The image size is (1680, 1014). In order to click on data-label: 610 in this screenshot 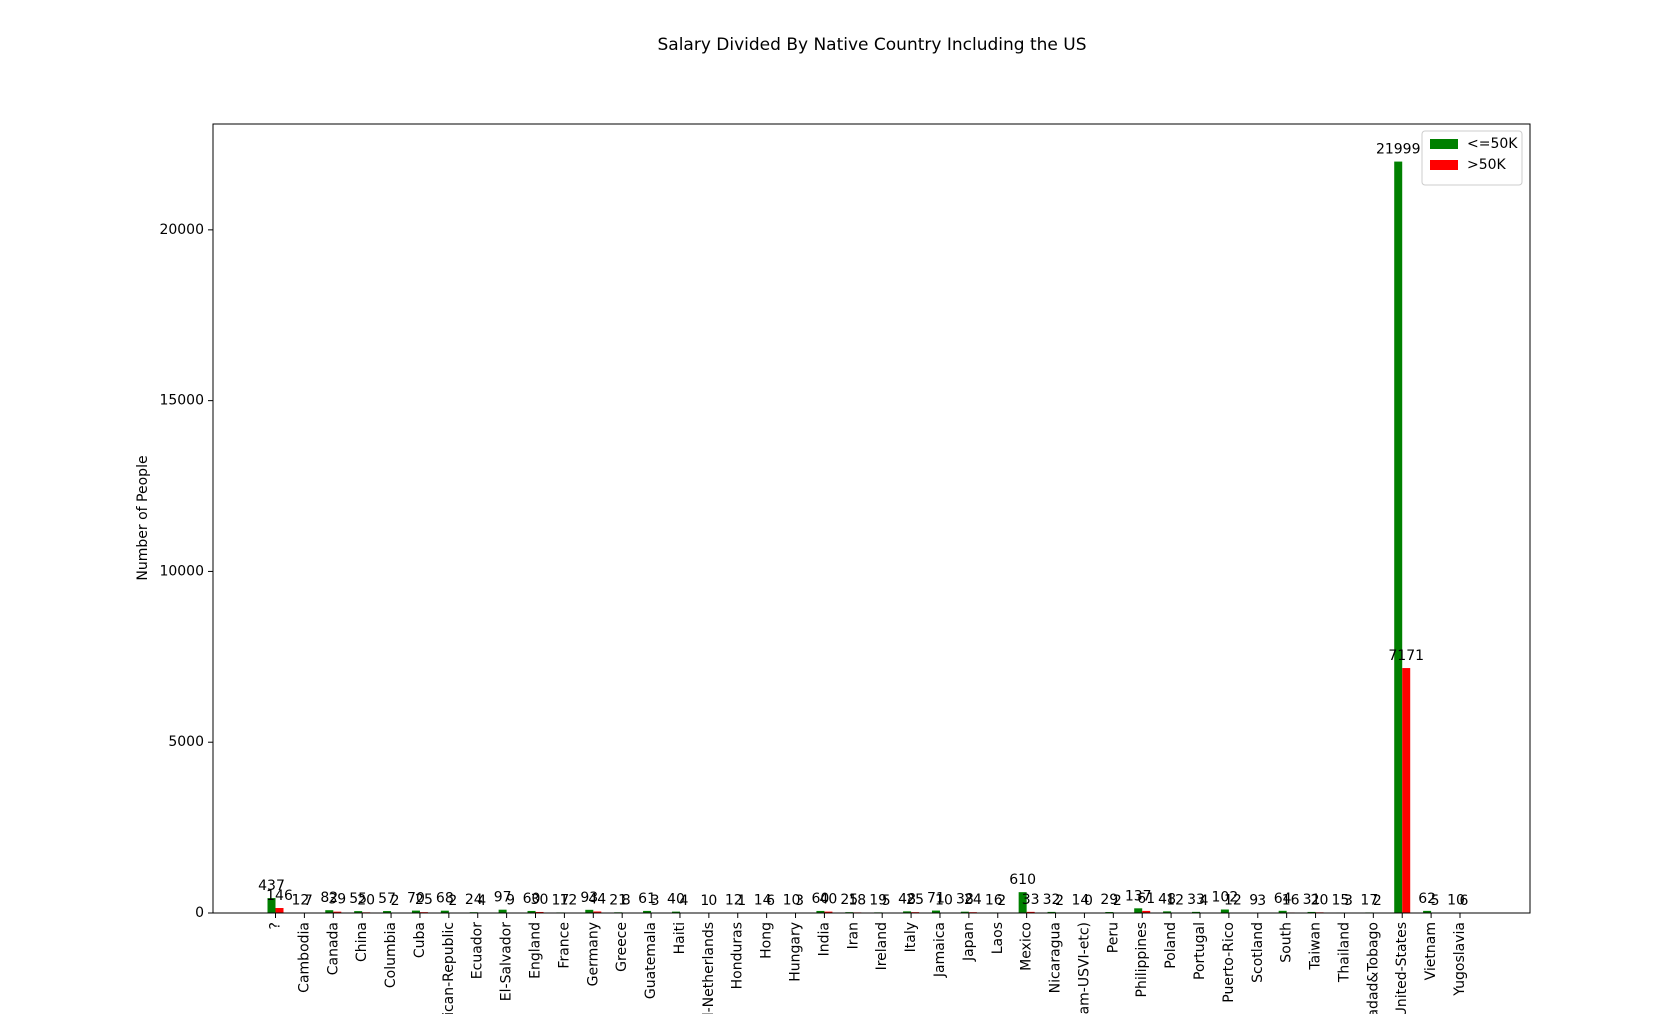, I will do `click(1022, 880)`.